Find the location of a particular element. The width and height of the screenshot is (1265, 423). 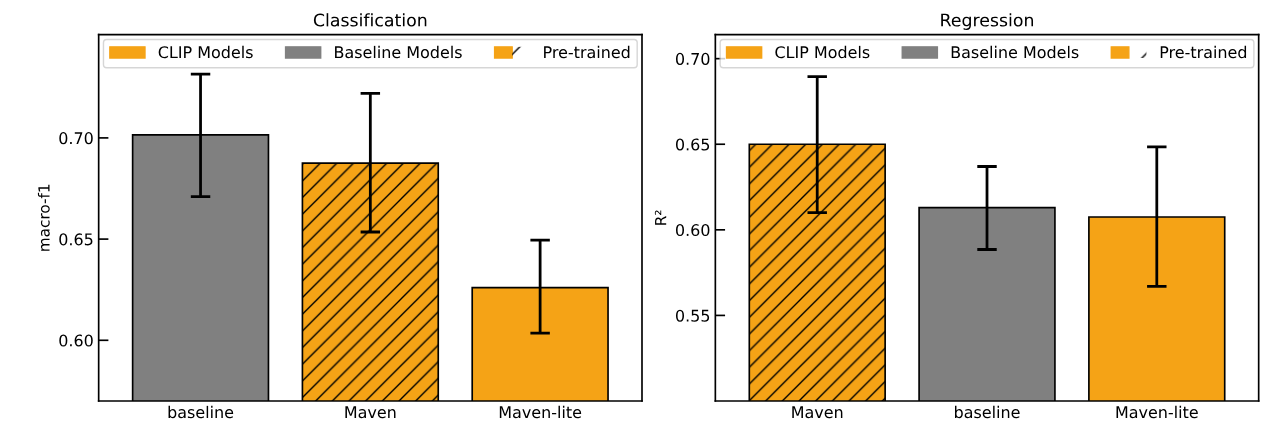

y-tick-label: 0.55 is located at coordinates (692, 315).